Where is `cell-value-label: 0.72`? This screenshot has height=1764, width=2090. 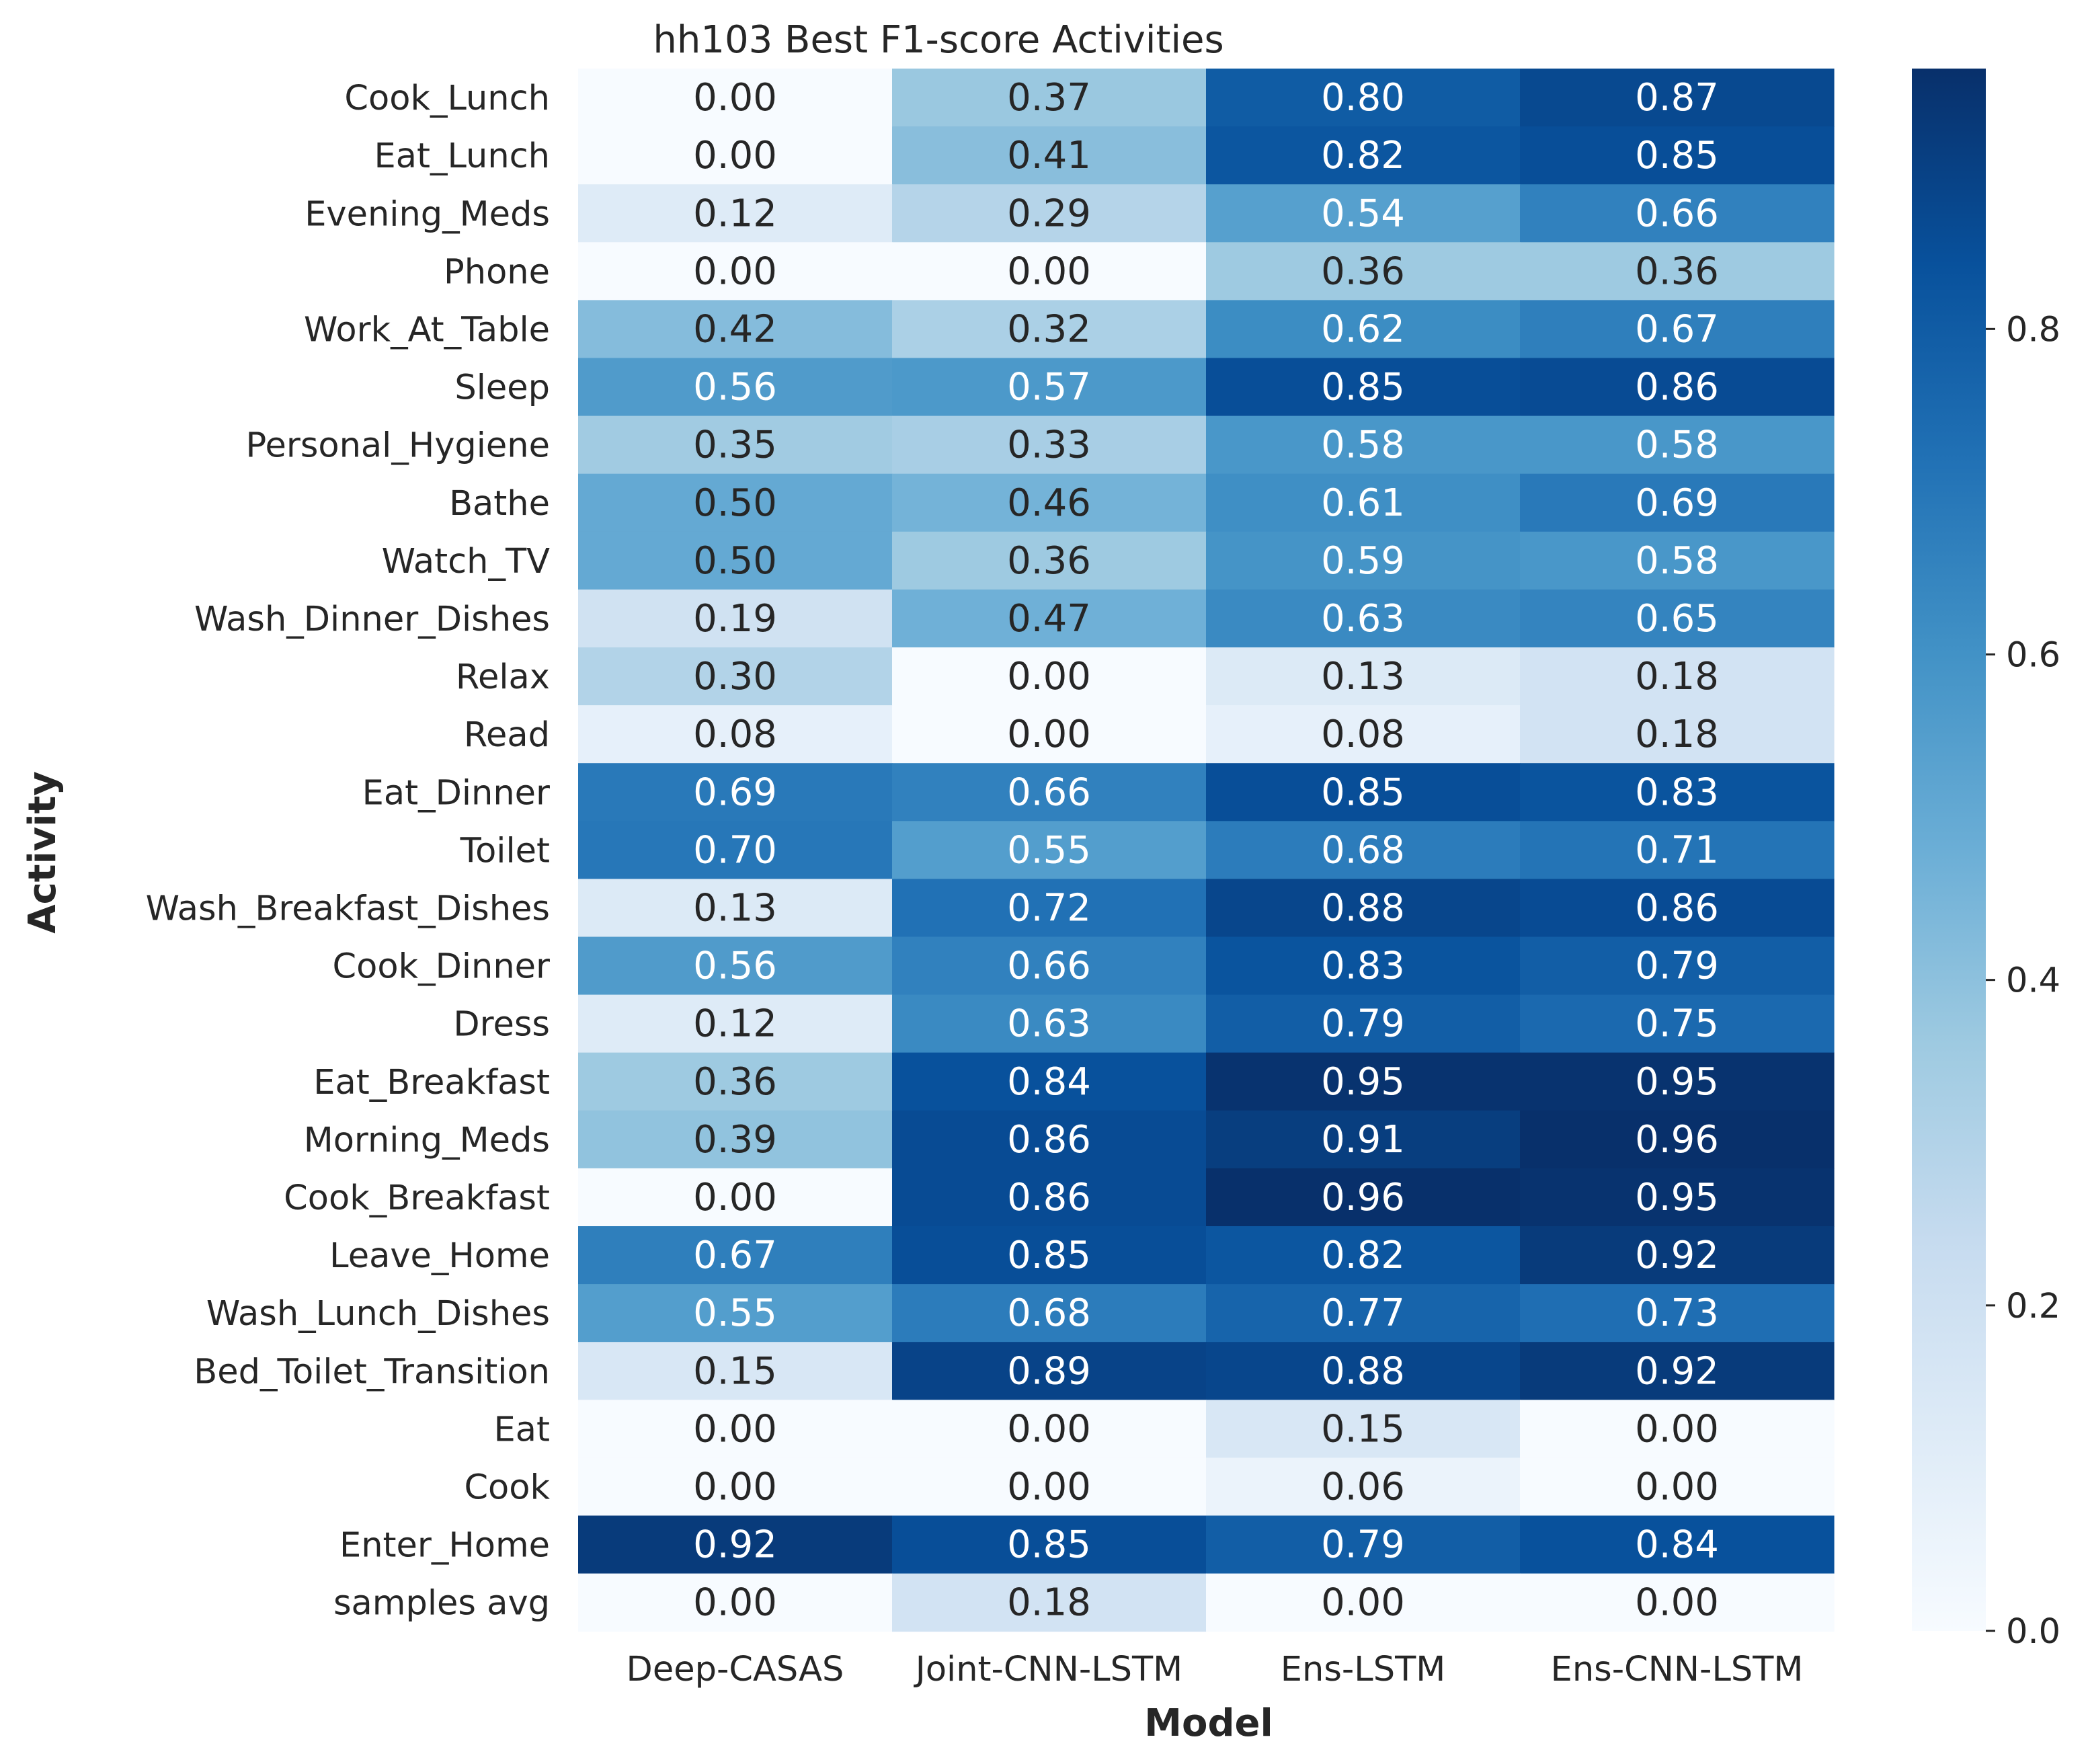 cell-value-label: 0.72 is located at coordinates (1049, 908).